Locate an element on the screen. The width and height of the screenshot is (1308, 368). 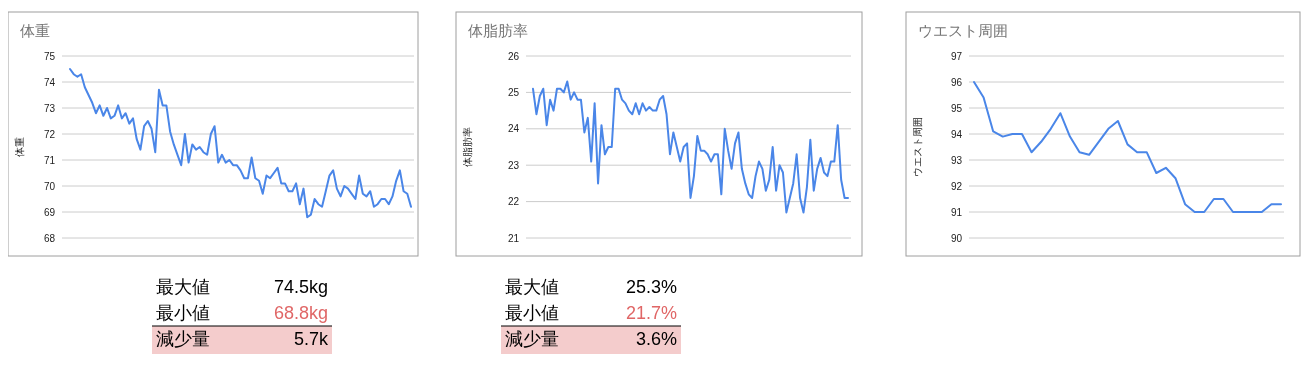
y-tick-label: 91 is located at coordinates (956, 212).